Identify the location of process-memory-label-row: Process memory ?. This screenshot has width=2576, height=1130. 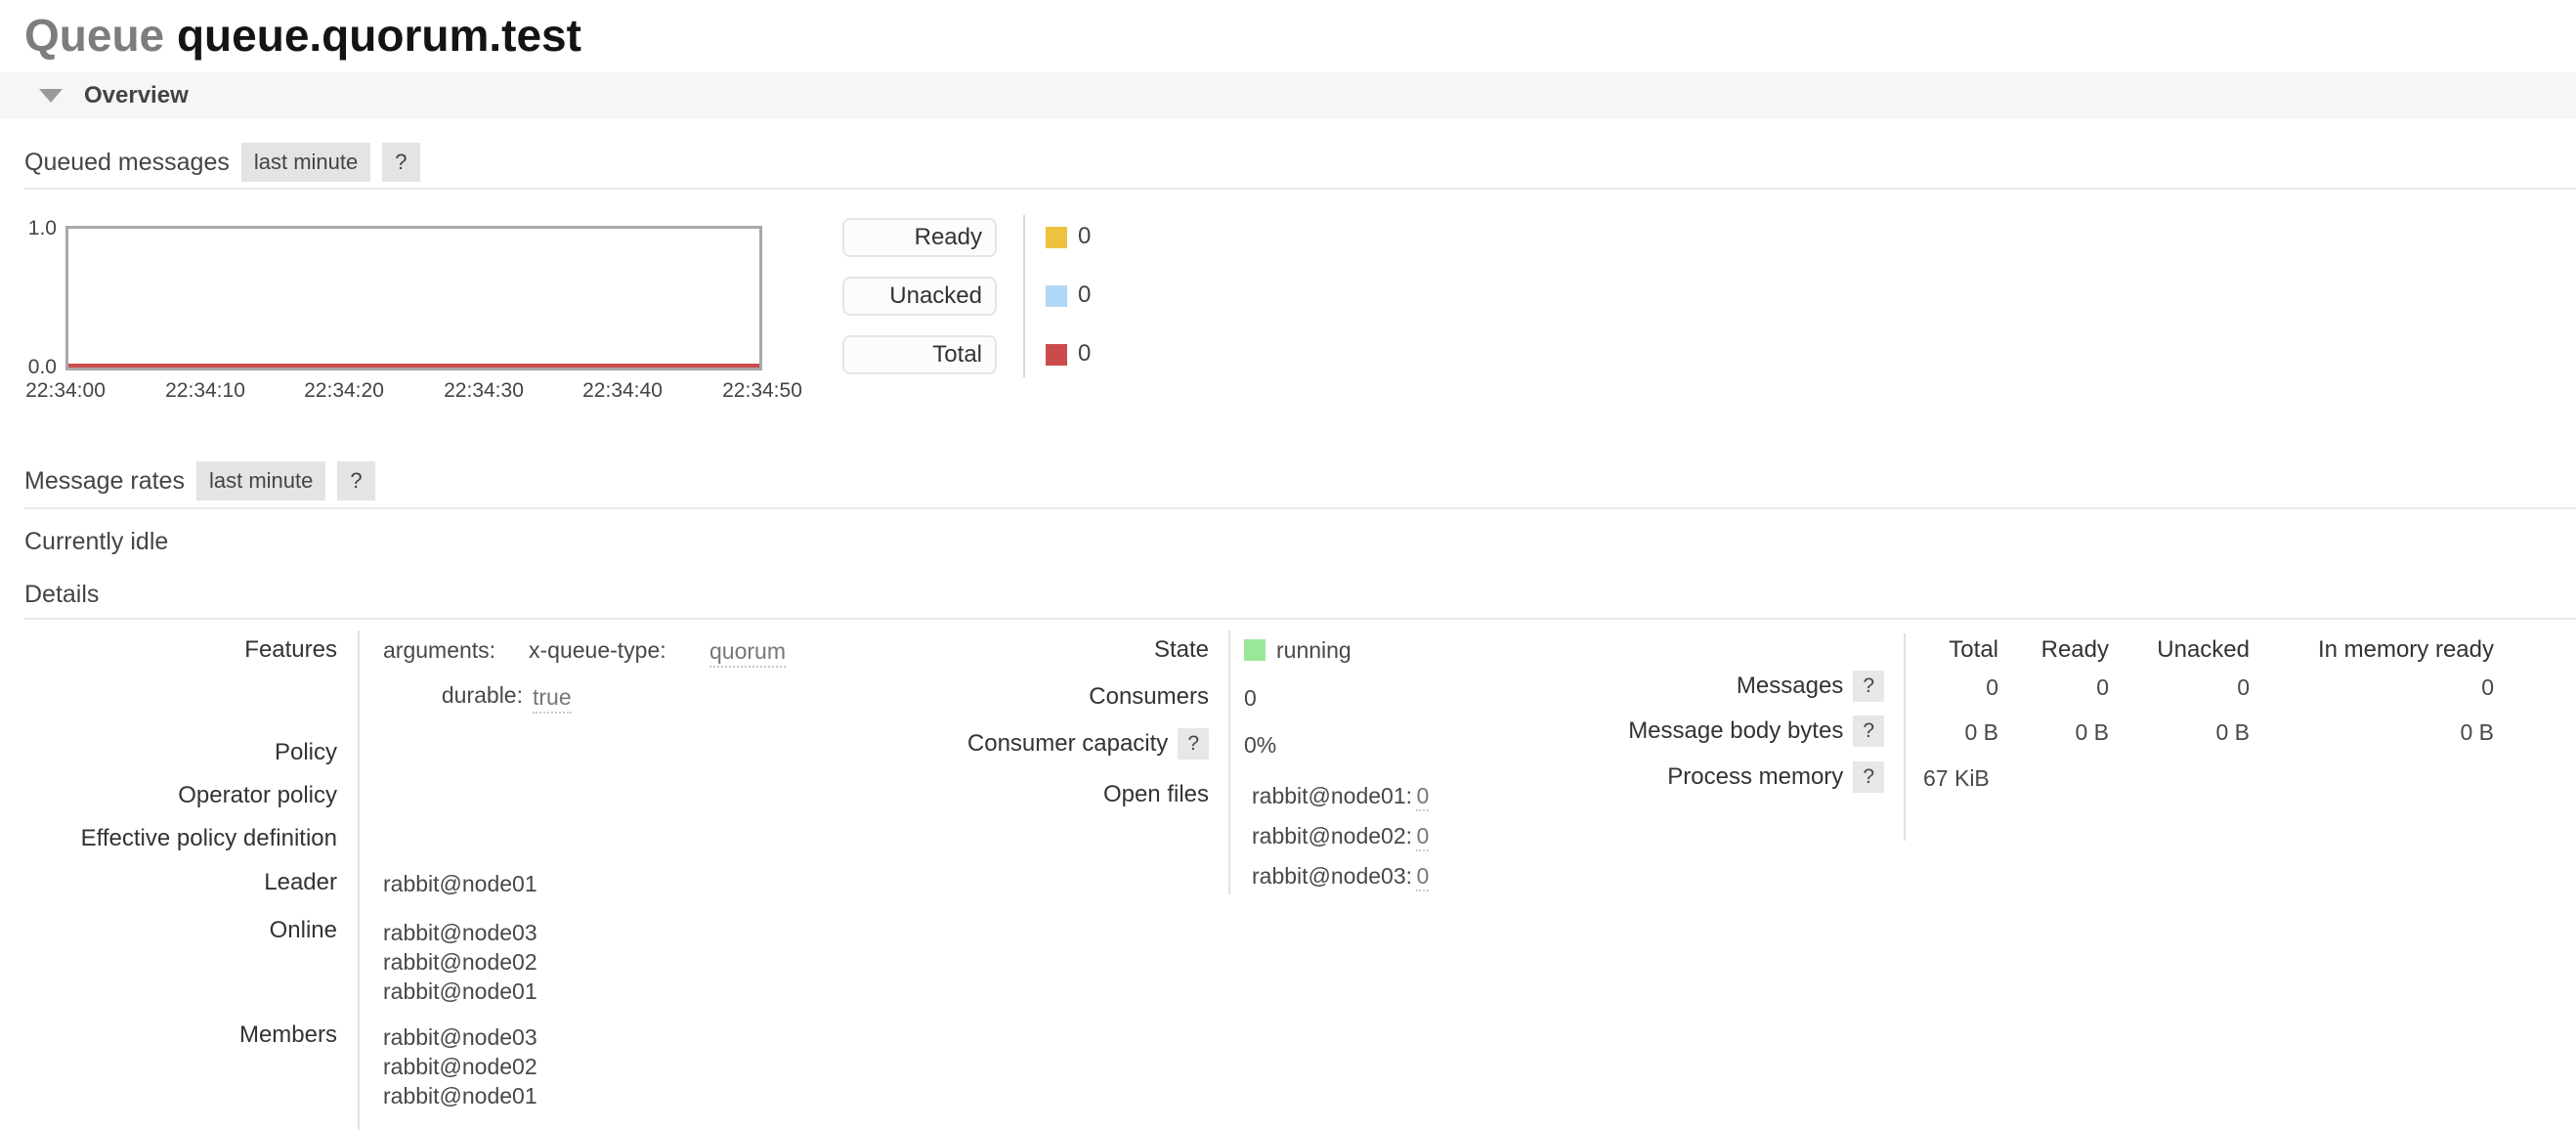
(1704, 777).